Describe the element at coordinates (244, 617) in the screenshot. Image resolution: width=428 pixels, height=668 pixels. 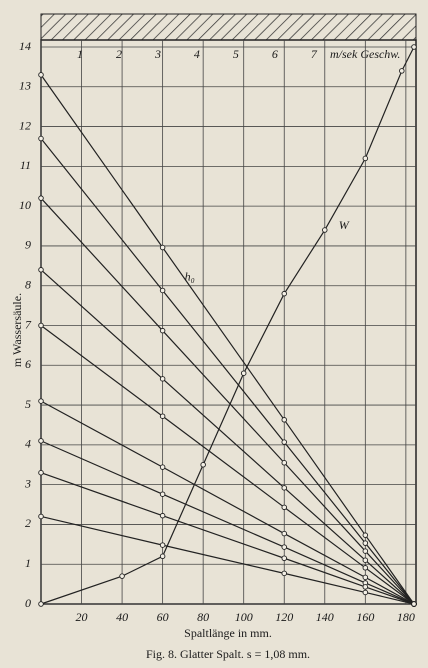
I see `x-tick-label: 100` at that location.